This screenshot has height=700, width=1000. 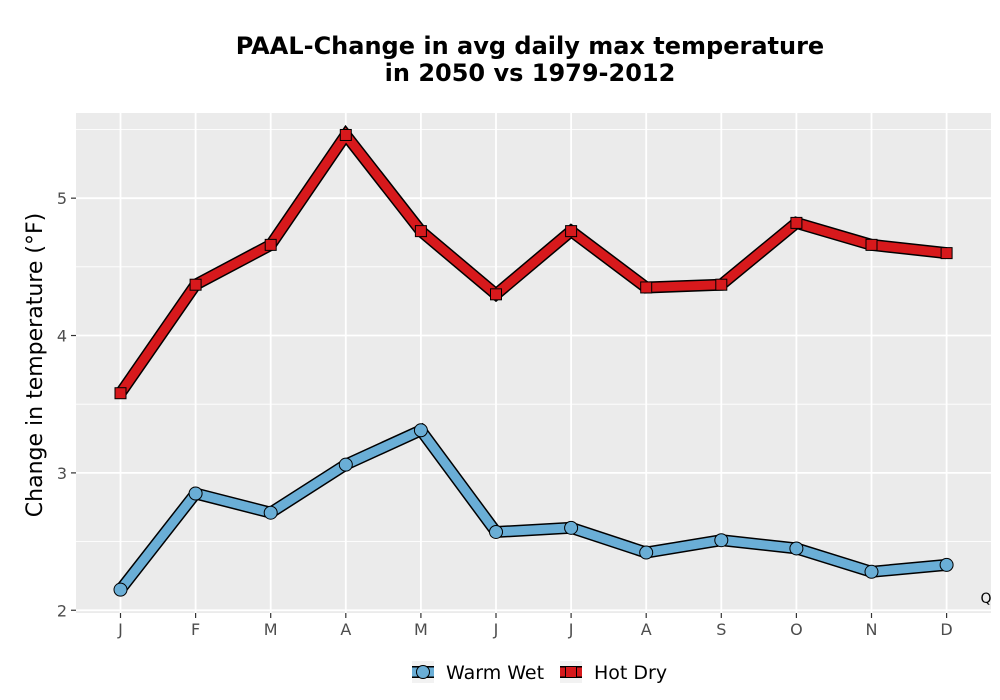 I want to click on x-tick-label: F, so click(x=195, y=629).